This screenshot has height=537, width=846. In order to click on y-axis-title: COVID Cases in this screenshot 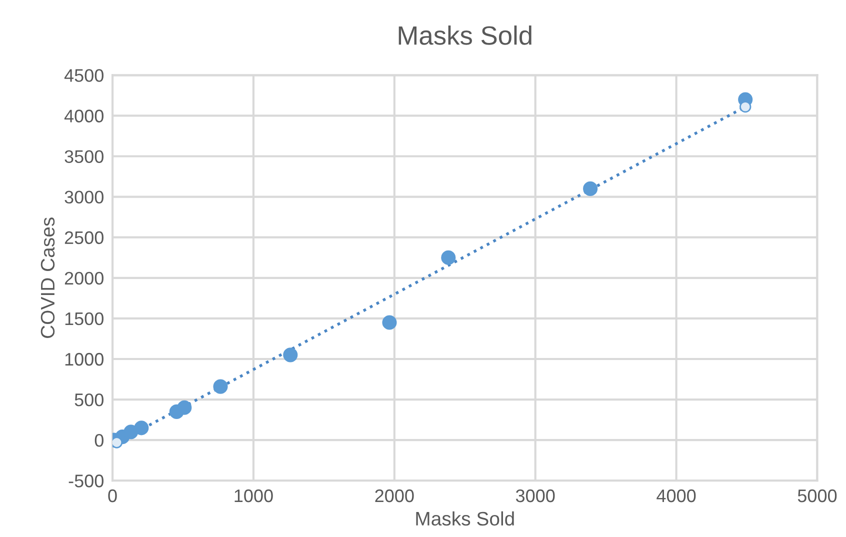, I will do `click(47, 278)`.